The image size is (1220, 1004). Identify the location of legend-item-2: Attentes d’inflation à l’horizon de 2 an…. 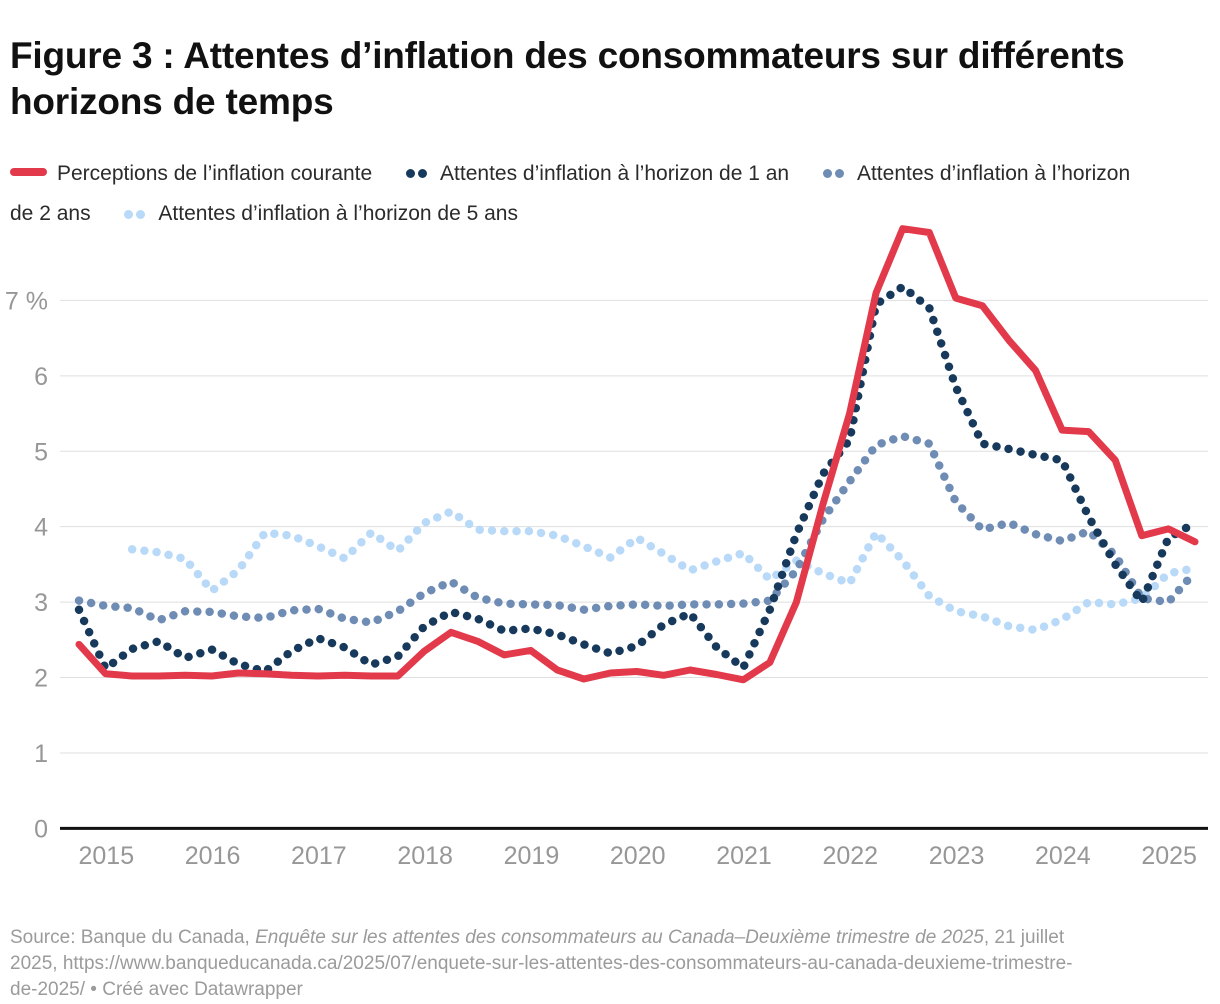
(570, 193).